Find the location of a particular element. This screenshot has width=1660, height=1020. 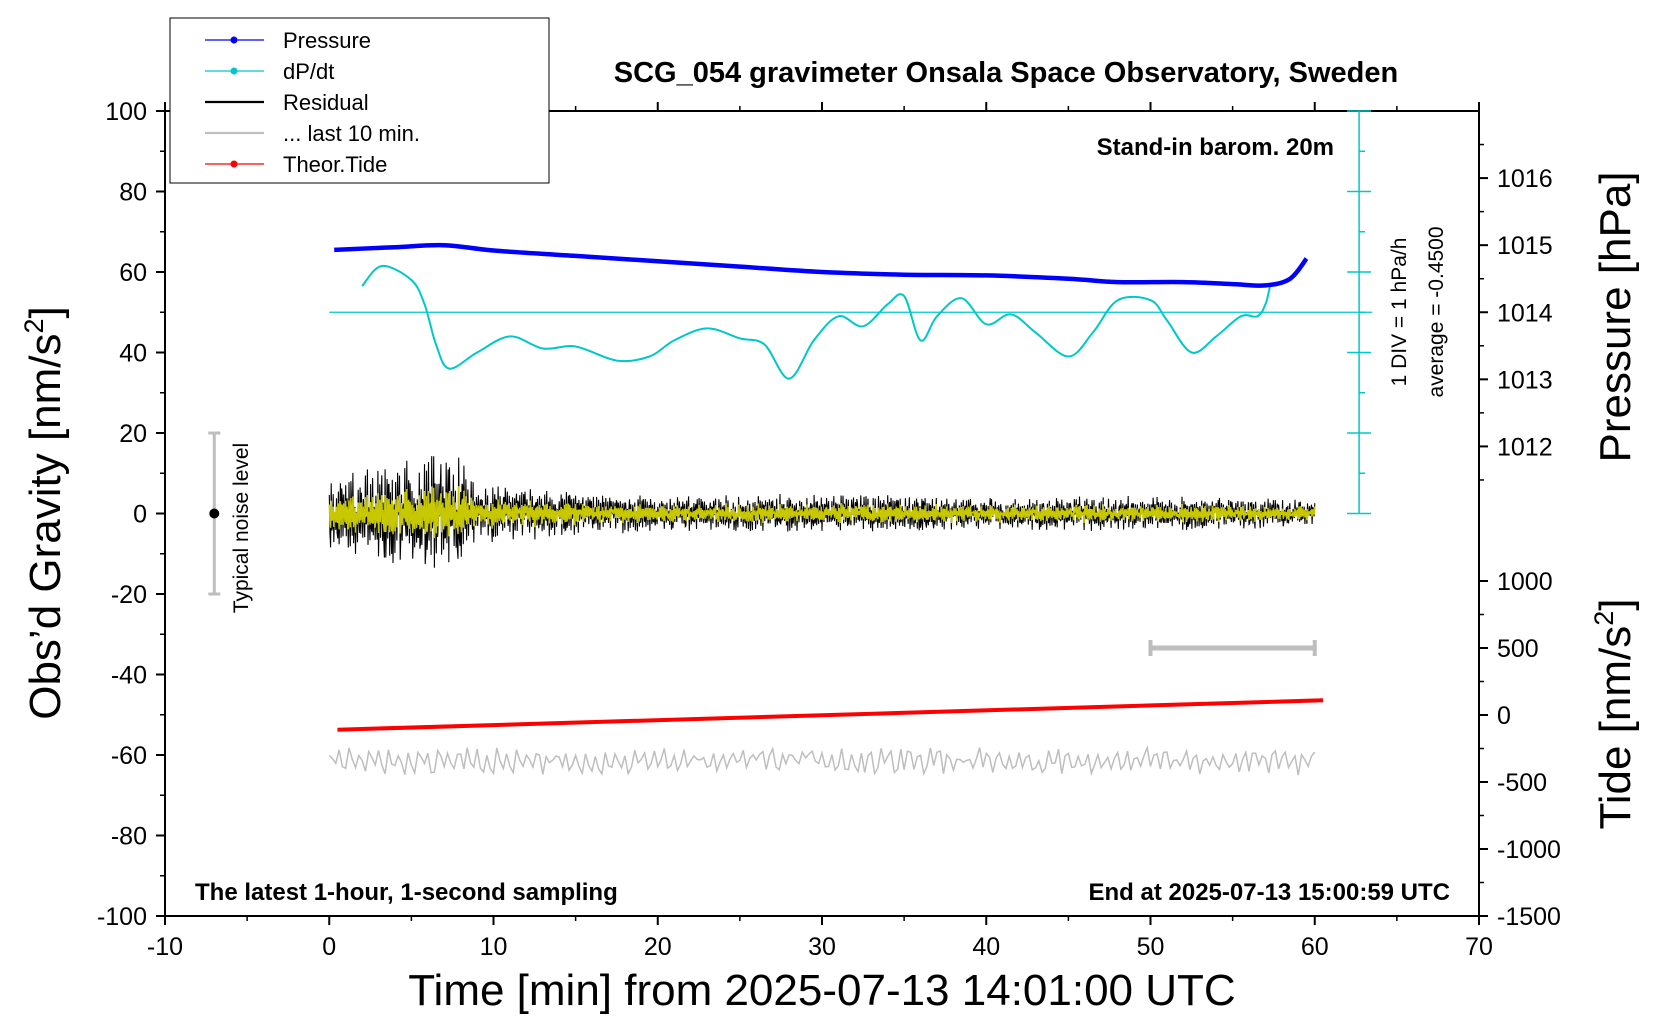

legend-box is located at coordinates (359, 100).